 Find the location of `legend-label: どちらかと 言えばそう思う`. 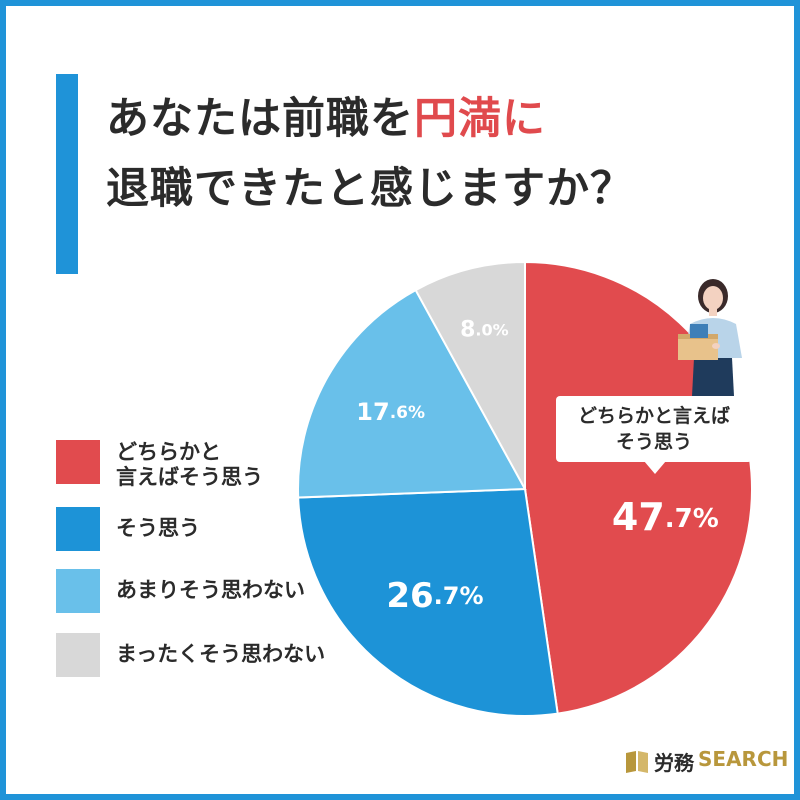

legend-label: どちらかと 言えばそう思う is located at coordinates (189, 464).